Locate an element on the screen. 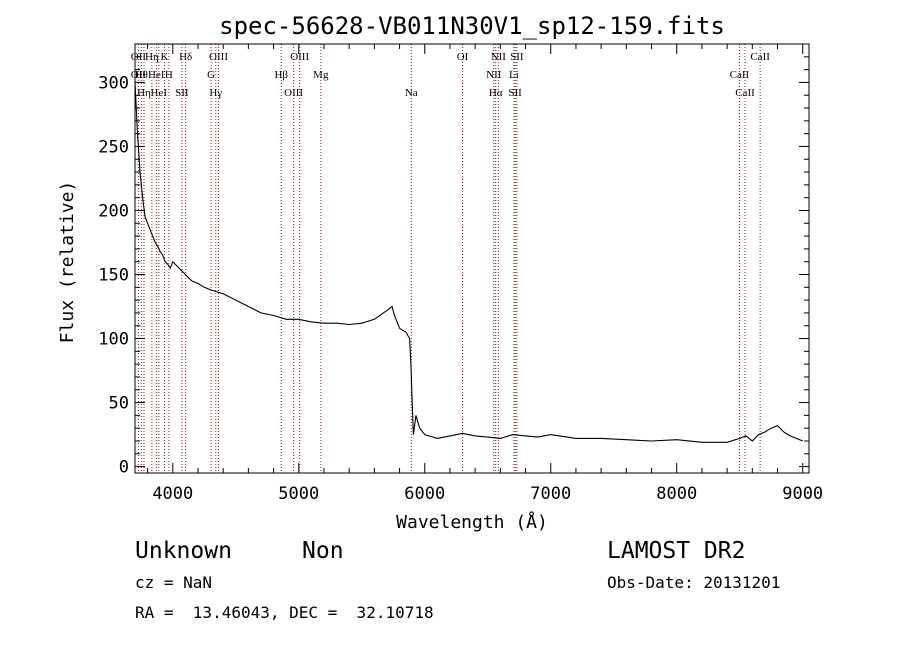  y-tick-label: 50 is located at coordinates (119, 404).